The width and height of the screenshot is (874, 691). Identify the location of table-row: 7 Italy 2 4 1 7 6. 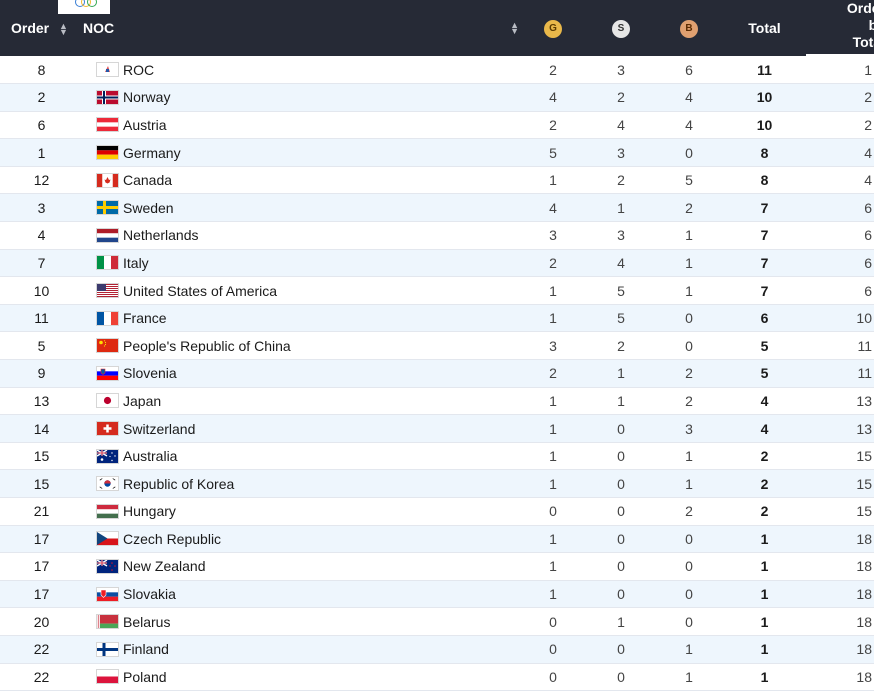
(437, 263).